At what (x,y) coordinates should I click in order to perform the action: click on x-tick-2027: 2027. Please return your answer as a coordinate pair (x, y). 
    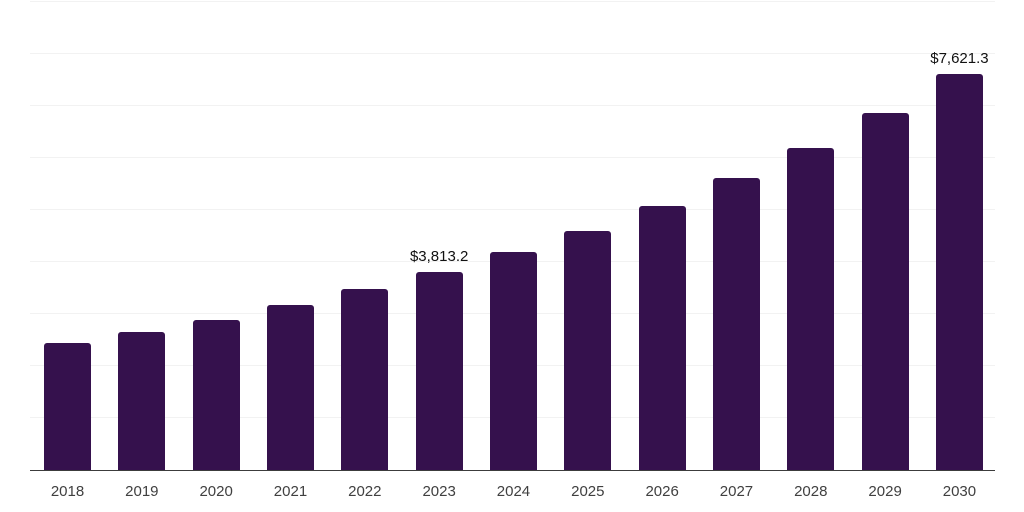
    Looking at the image, I should click on (736, 491).